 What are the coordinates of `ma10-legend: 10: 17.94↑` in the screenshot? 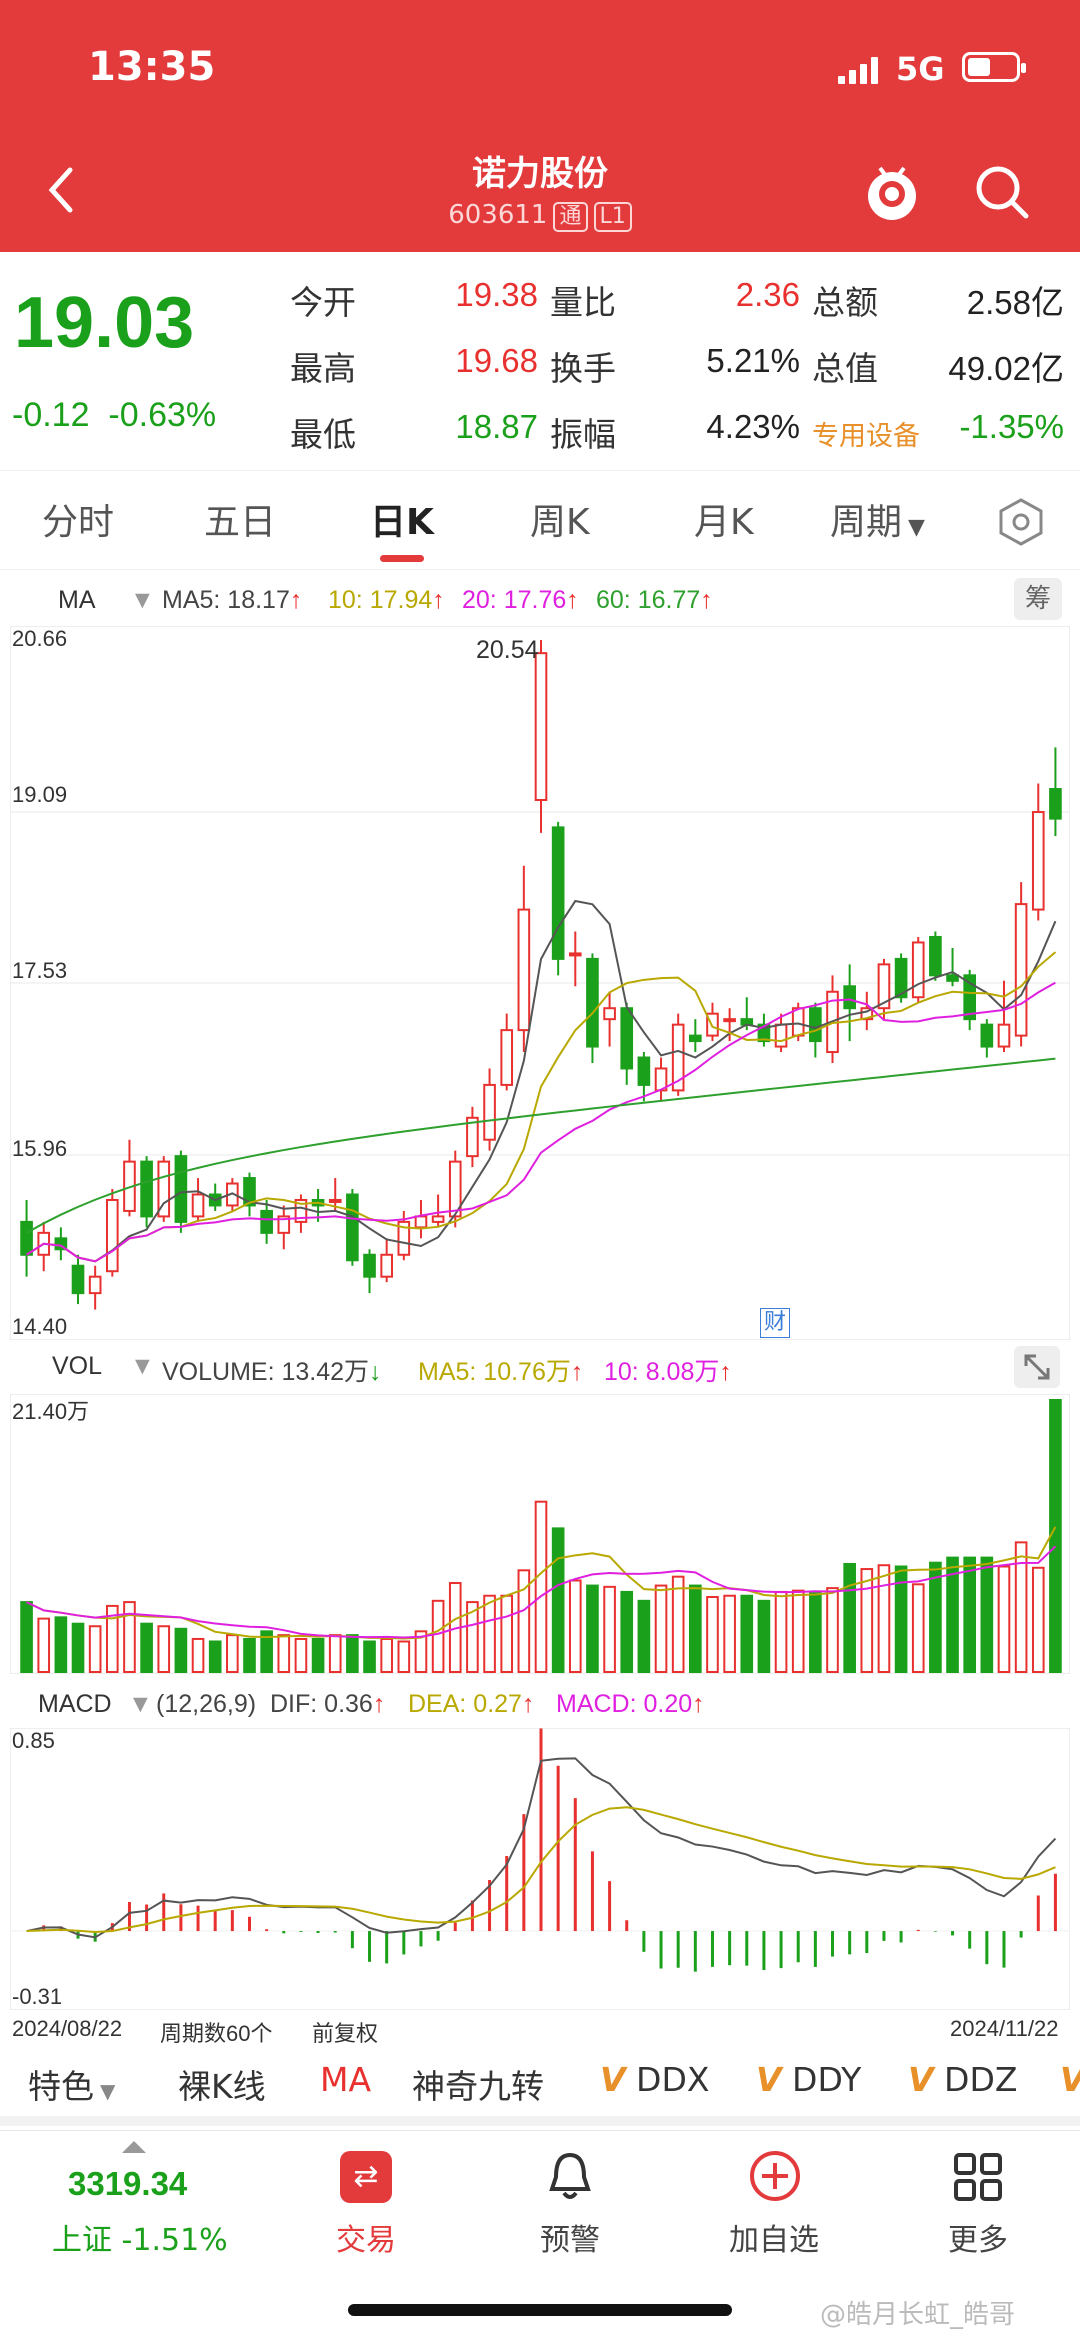 It's located at (386, 600).